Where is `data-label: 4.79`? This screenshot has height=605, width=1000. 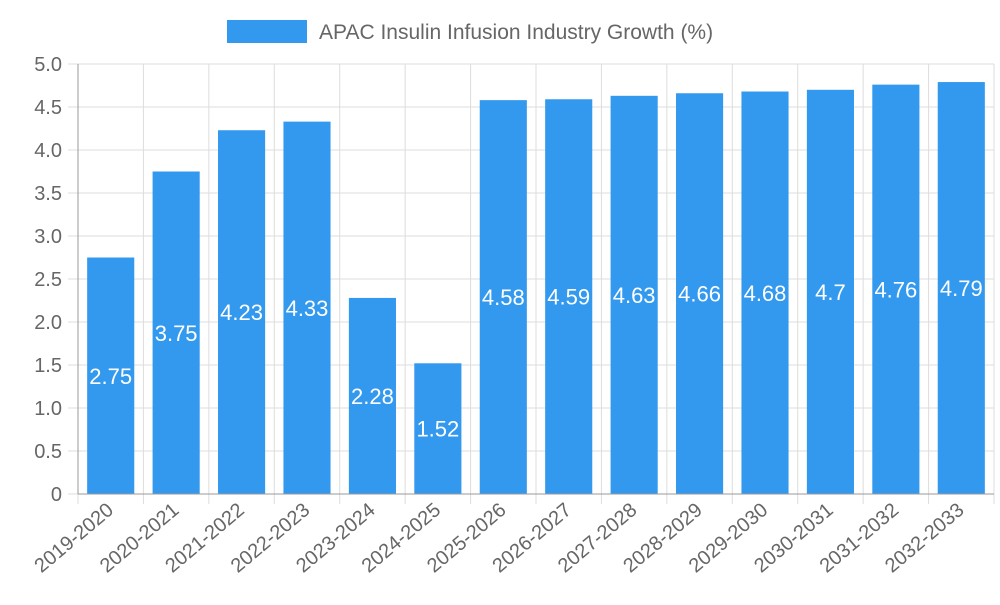
data-label: 4.79 is located at coordinates (961, 288).